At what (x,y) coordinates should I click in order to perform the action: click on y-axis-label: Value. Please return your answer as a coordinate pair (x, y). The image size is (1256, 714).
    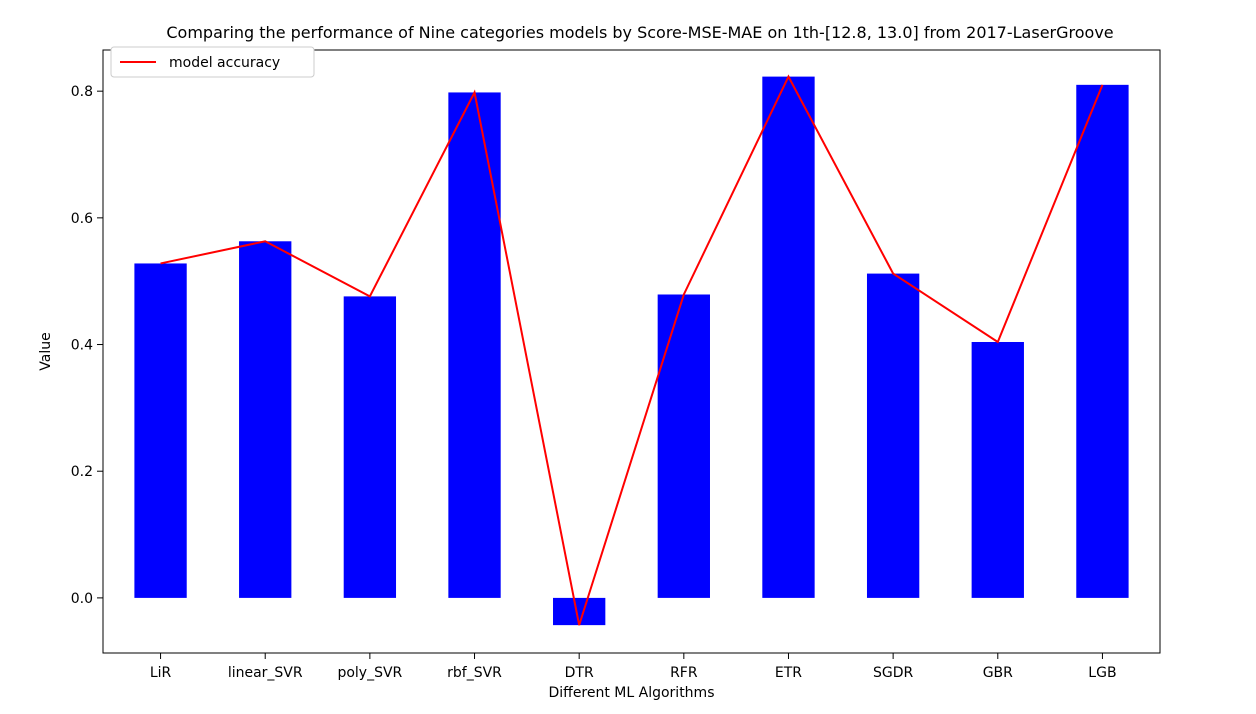
    Looking at the image, I should click on (46, 351).